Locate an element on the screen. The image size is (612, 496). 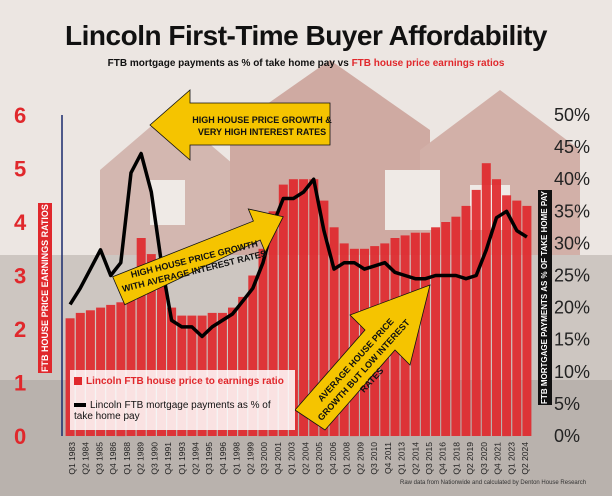
x-tick-label: Q3 1985 is located at coordinates (99, 458).